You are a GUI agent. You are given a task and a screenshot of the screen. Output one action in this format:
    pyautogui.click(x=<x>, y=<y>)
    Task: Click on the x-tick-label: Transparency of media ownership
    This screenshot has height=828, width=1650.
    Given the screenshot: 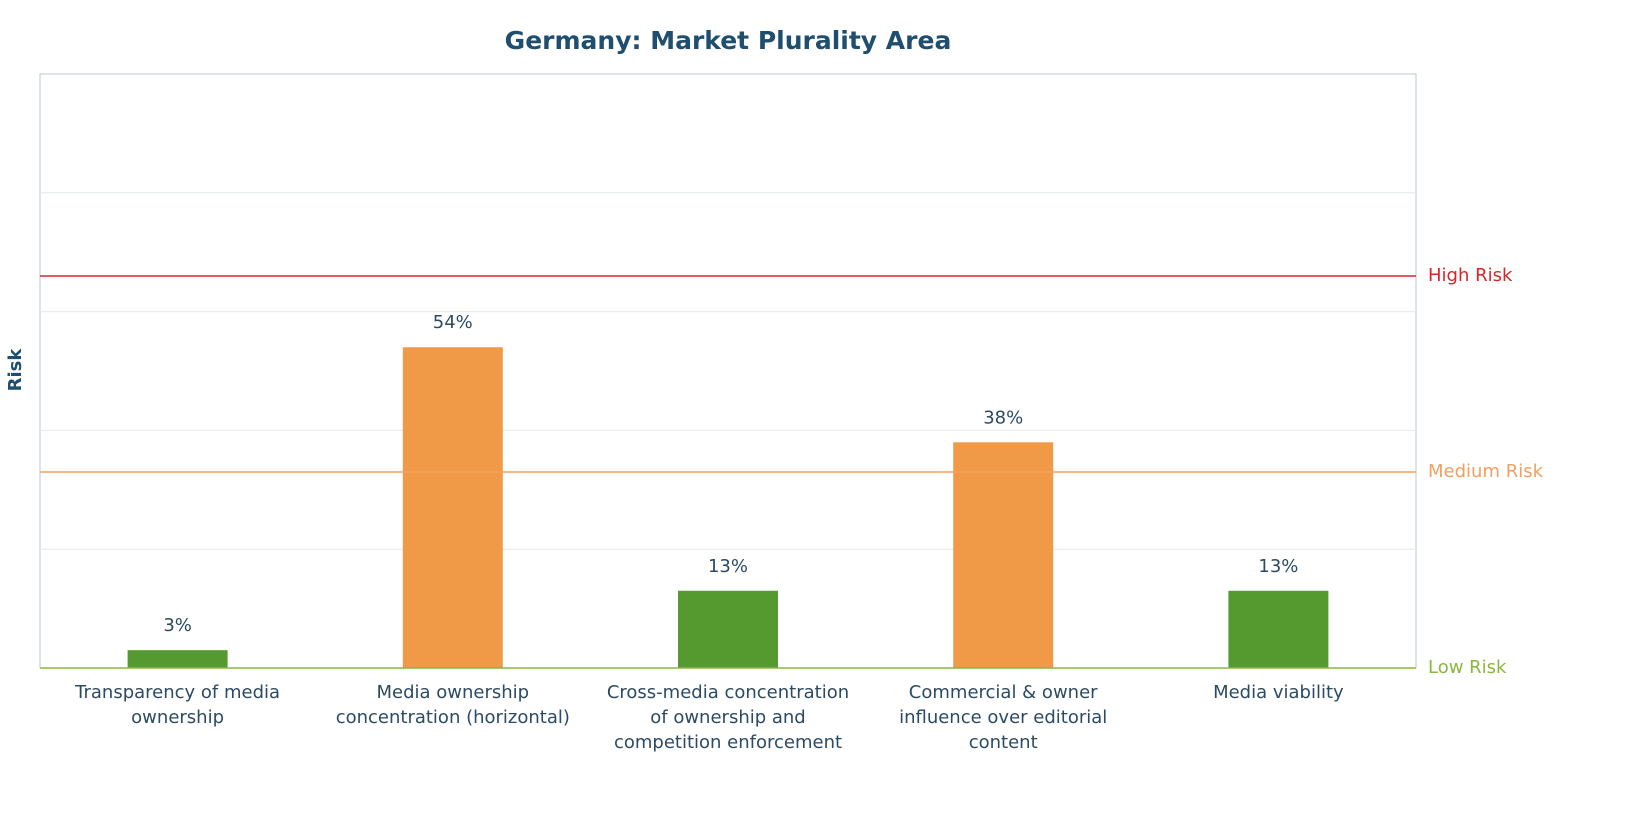 What is the action you would take?
    pyautogui.click(x=178, y=705)
    